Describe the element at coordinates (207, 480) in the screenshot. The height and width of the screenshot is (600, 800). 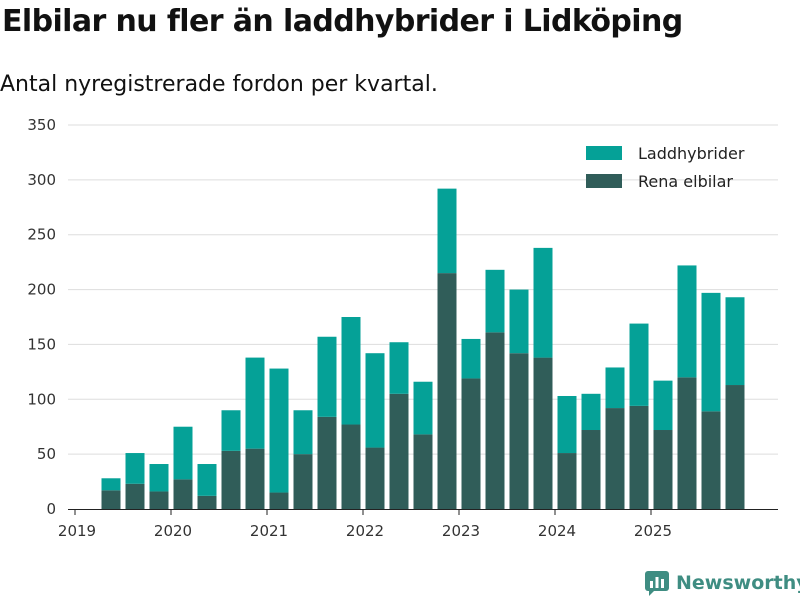
I see `bar-laddhybrider-2020Q2` at that location.